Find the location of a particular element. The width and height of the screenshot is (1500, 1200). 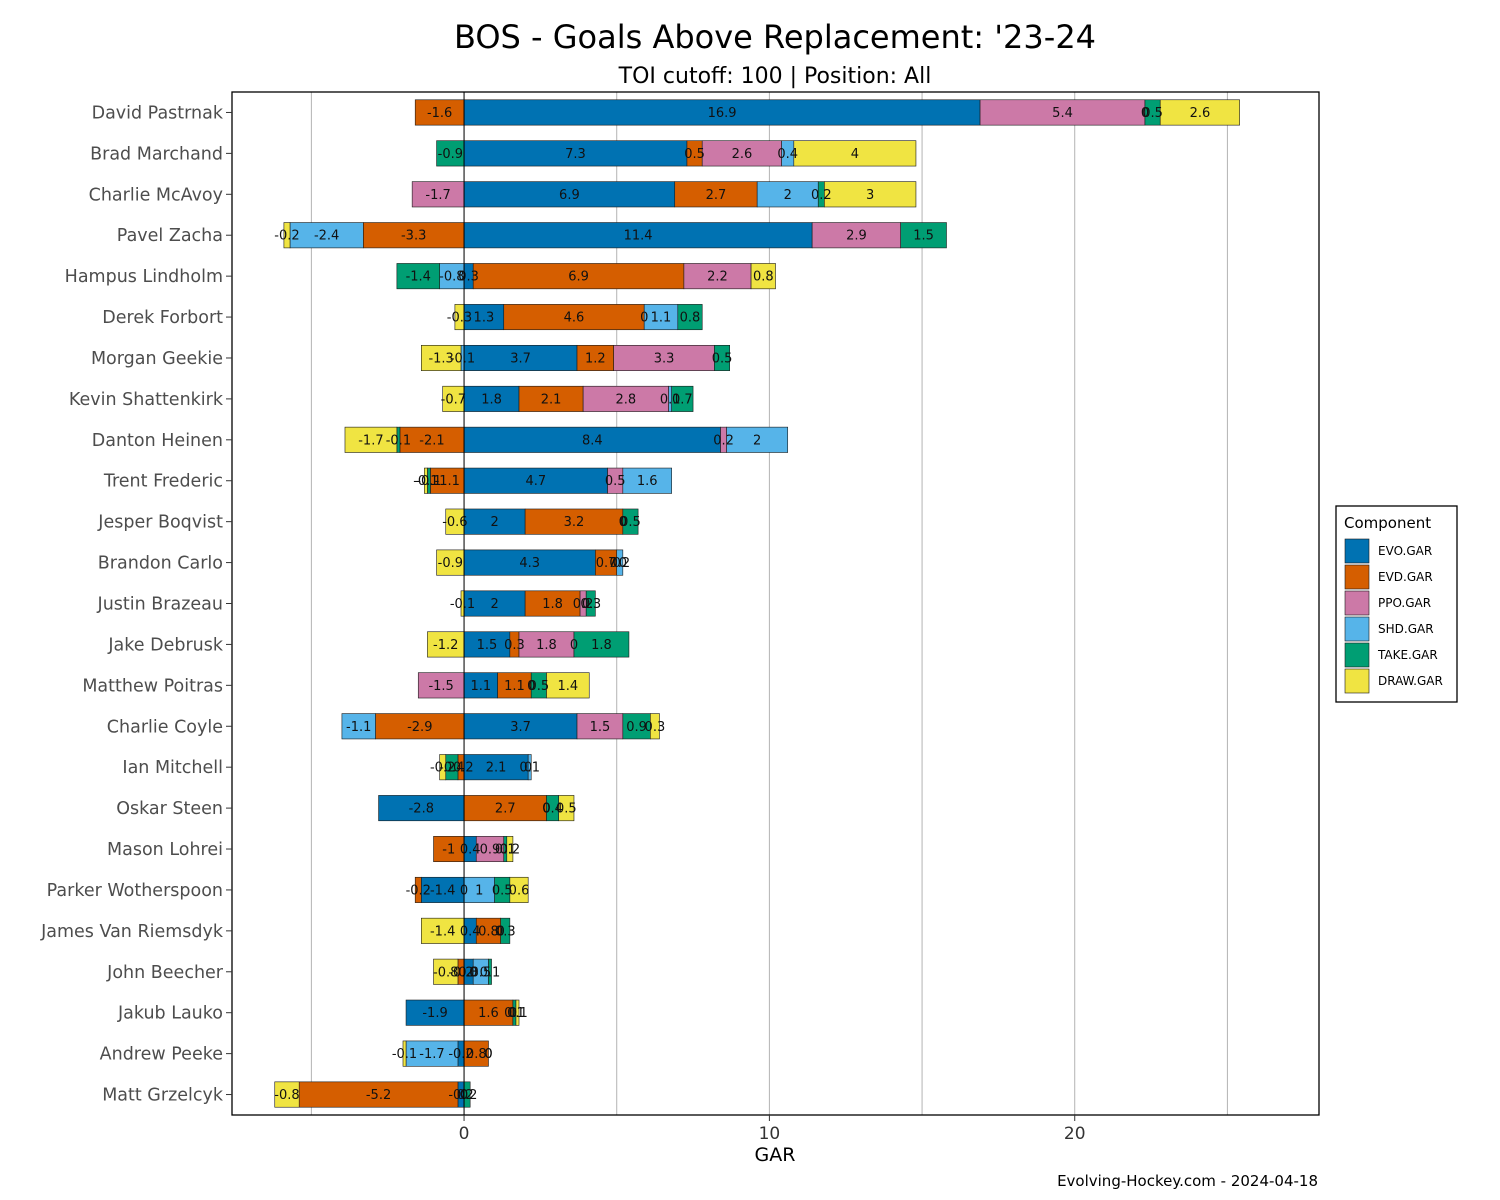

legend-label: TAKE.GAR is located at coordinates (1407, 655).